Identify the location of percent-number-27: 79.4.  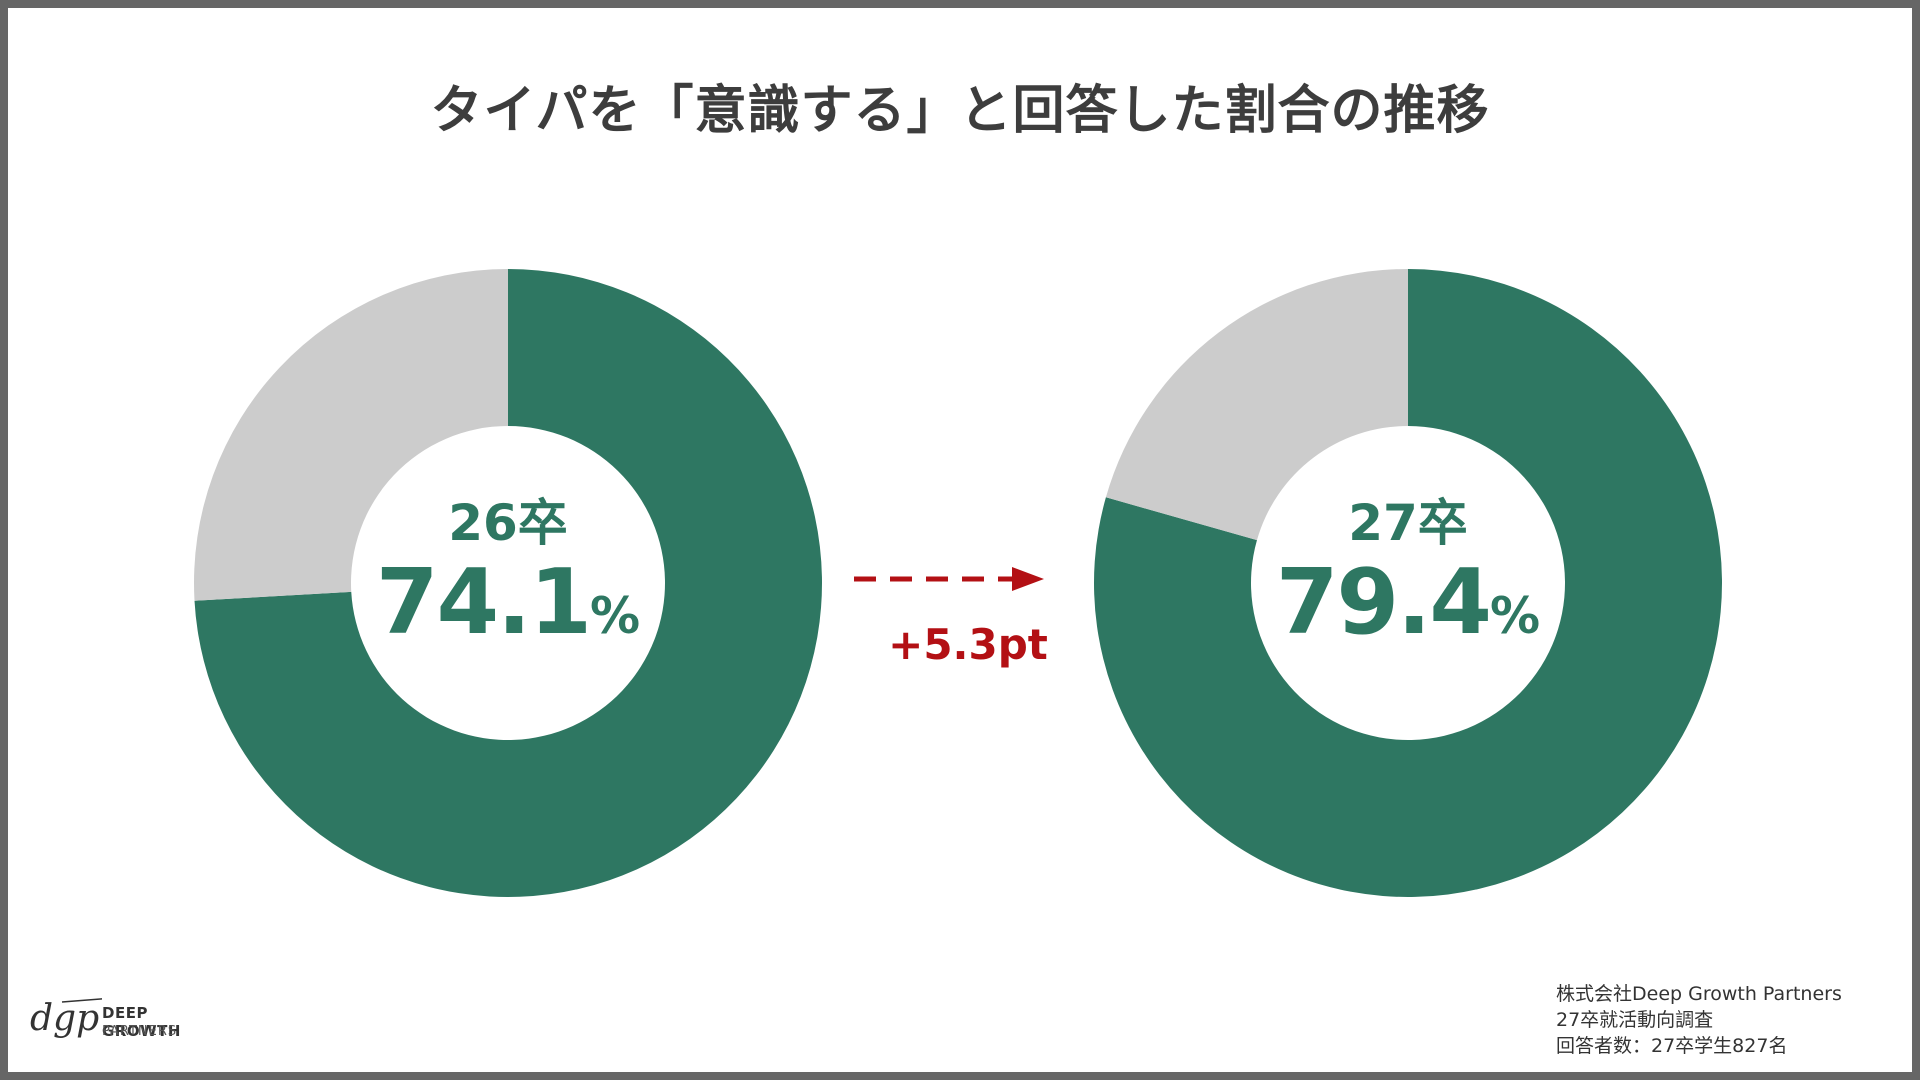
(1383, 602).